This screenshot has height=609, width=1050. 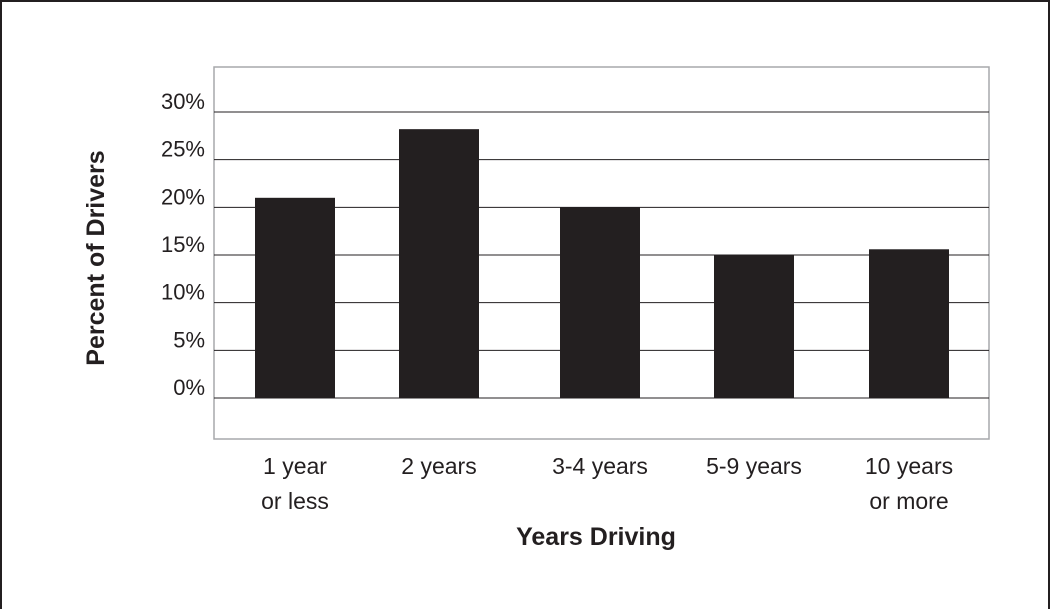 What do you see at coordinates (908, 501) in the screenshot?
I see `x-tick-label: or more` at bounding box center [908, 501].